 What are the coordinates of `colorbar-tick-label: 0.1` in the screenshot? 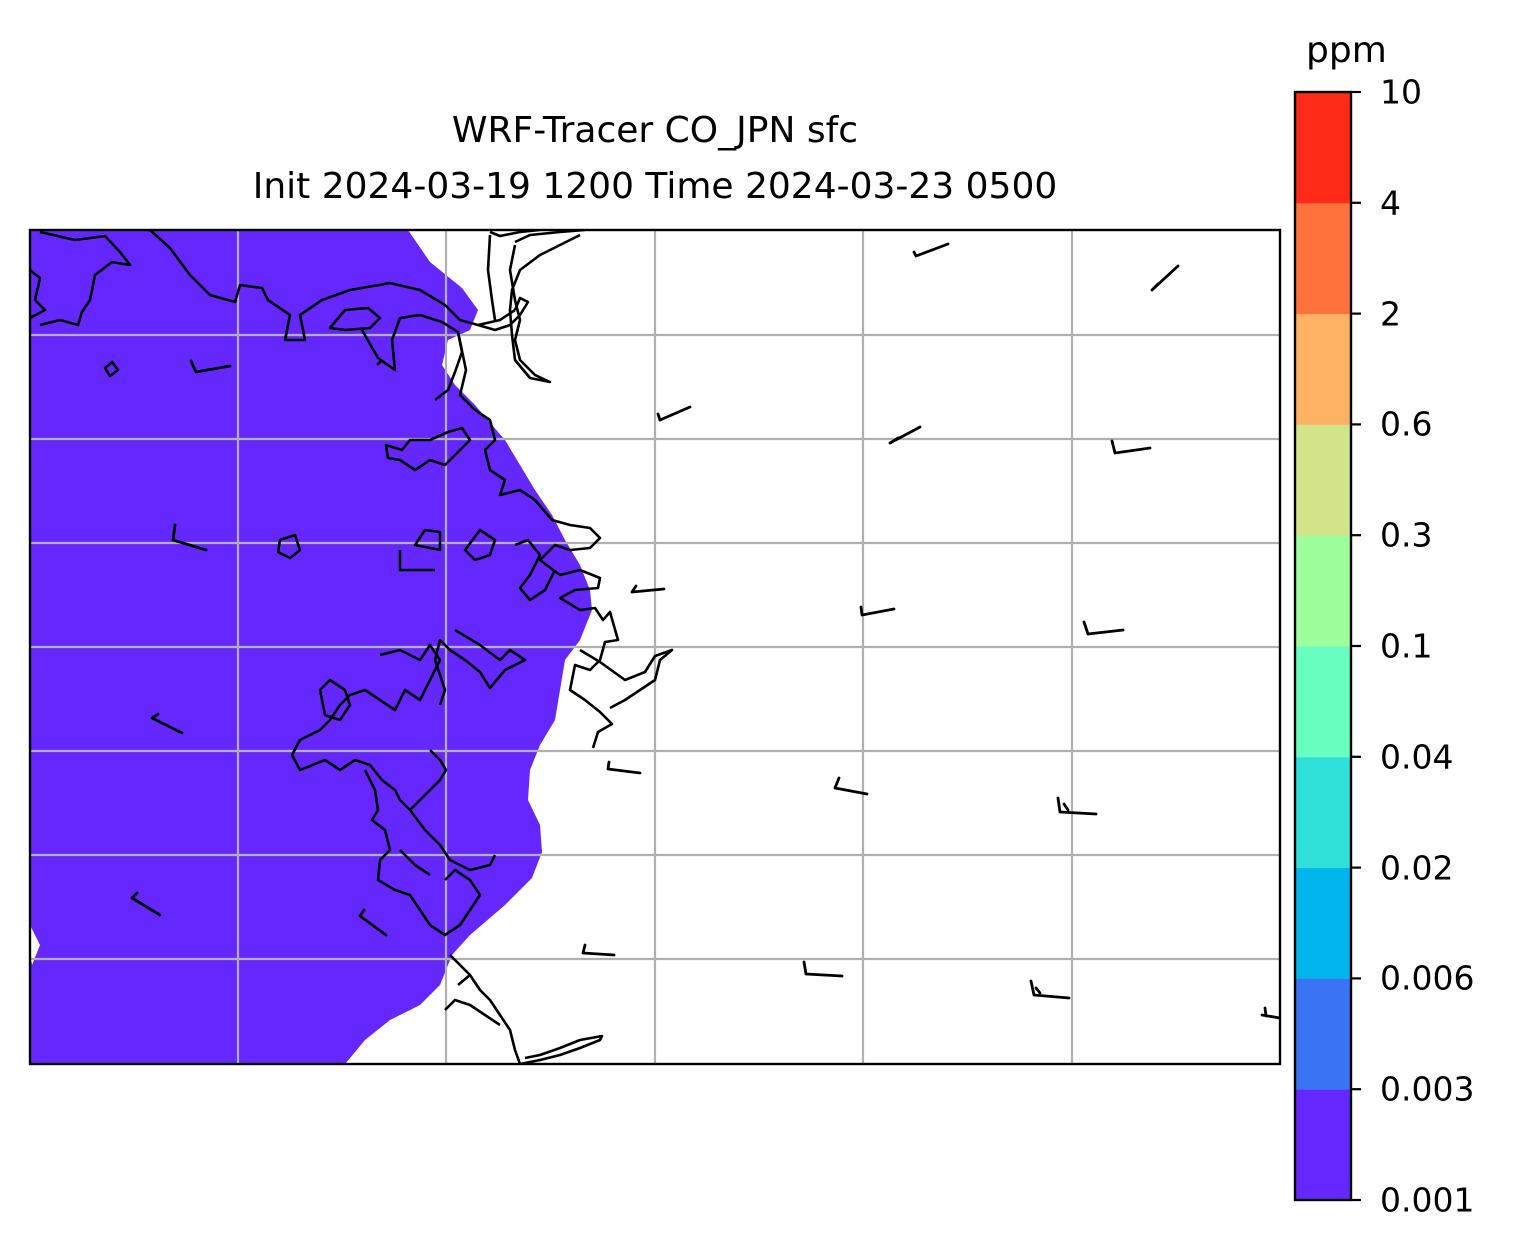 It's located at (1406, 646).